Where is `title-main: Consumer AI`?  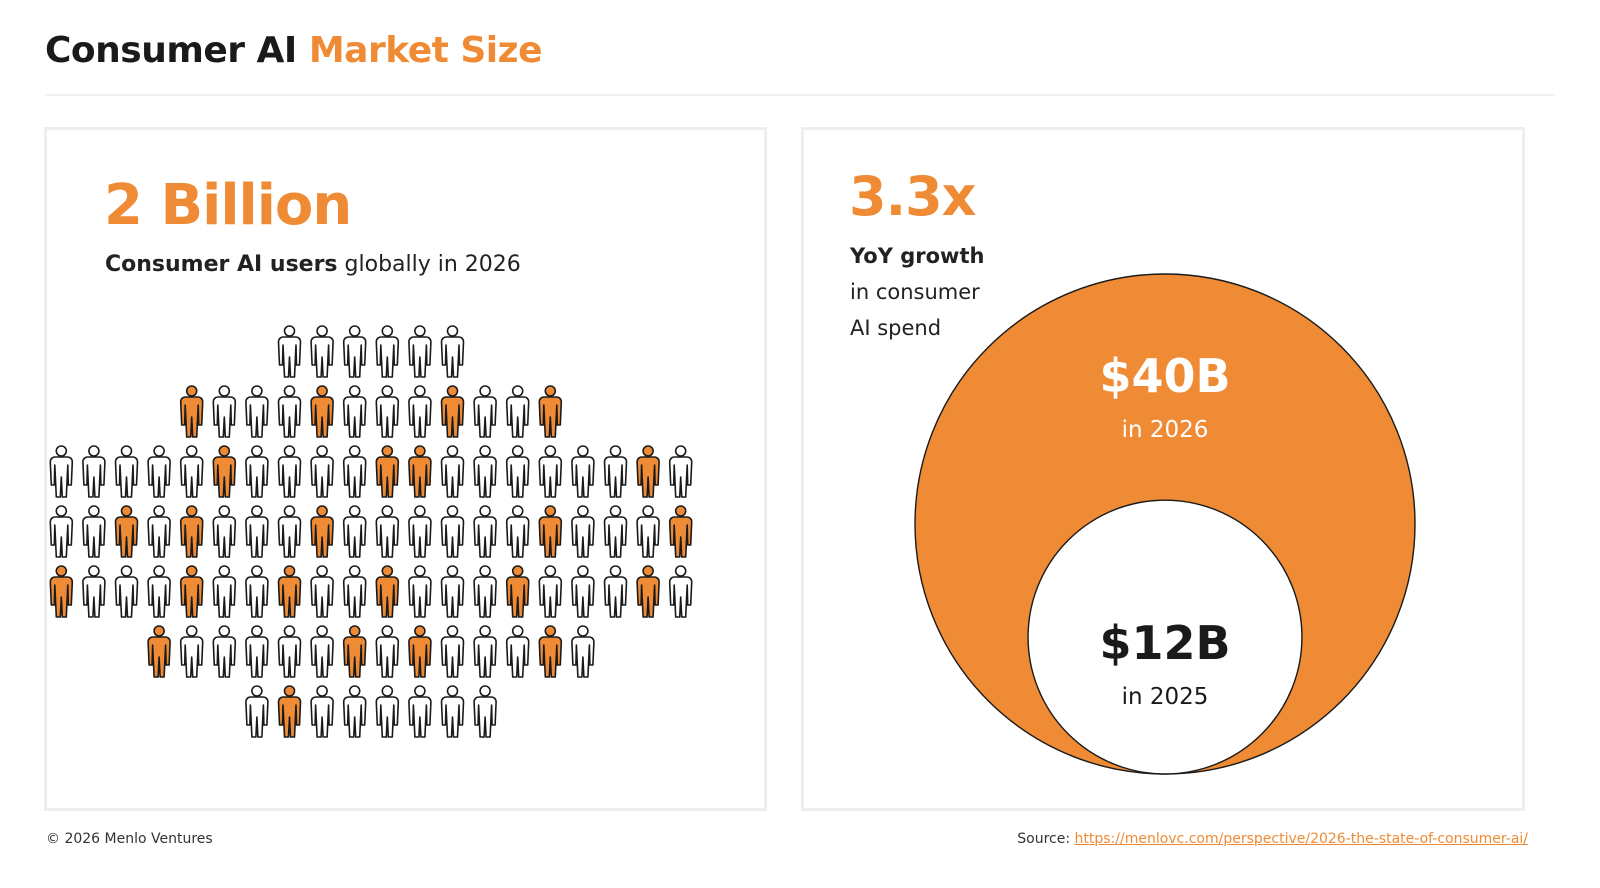
title-main: Consumer AI is located at coordinates (171, 50).